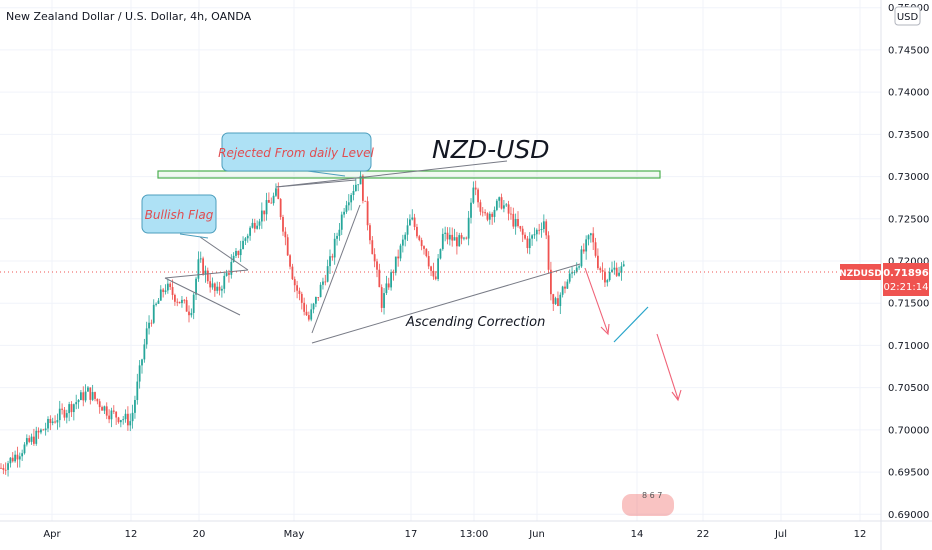  I want to click on callout-bullish, so click(179, 214).